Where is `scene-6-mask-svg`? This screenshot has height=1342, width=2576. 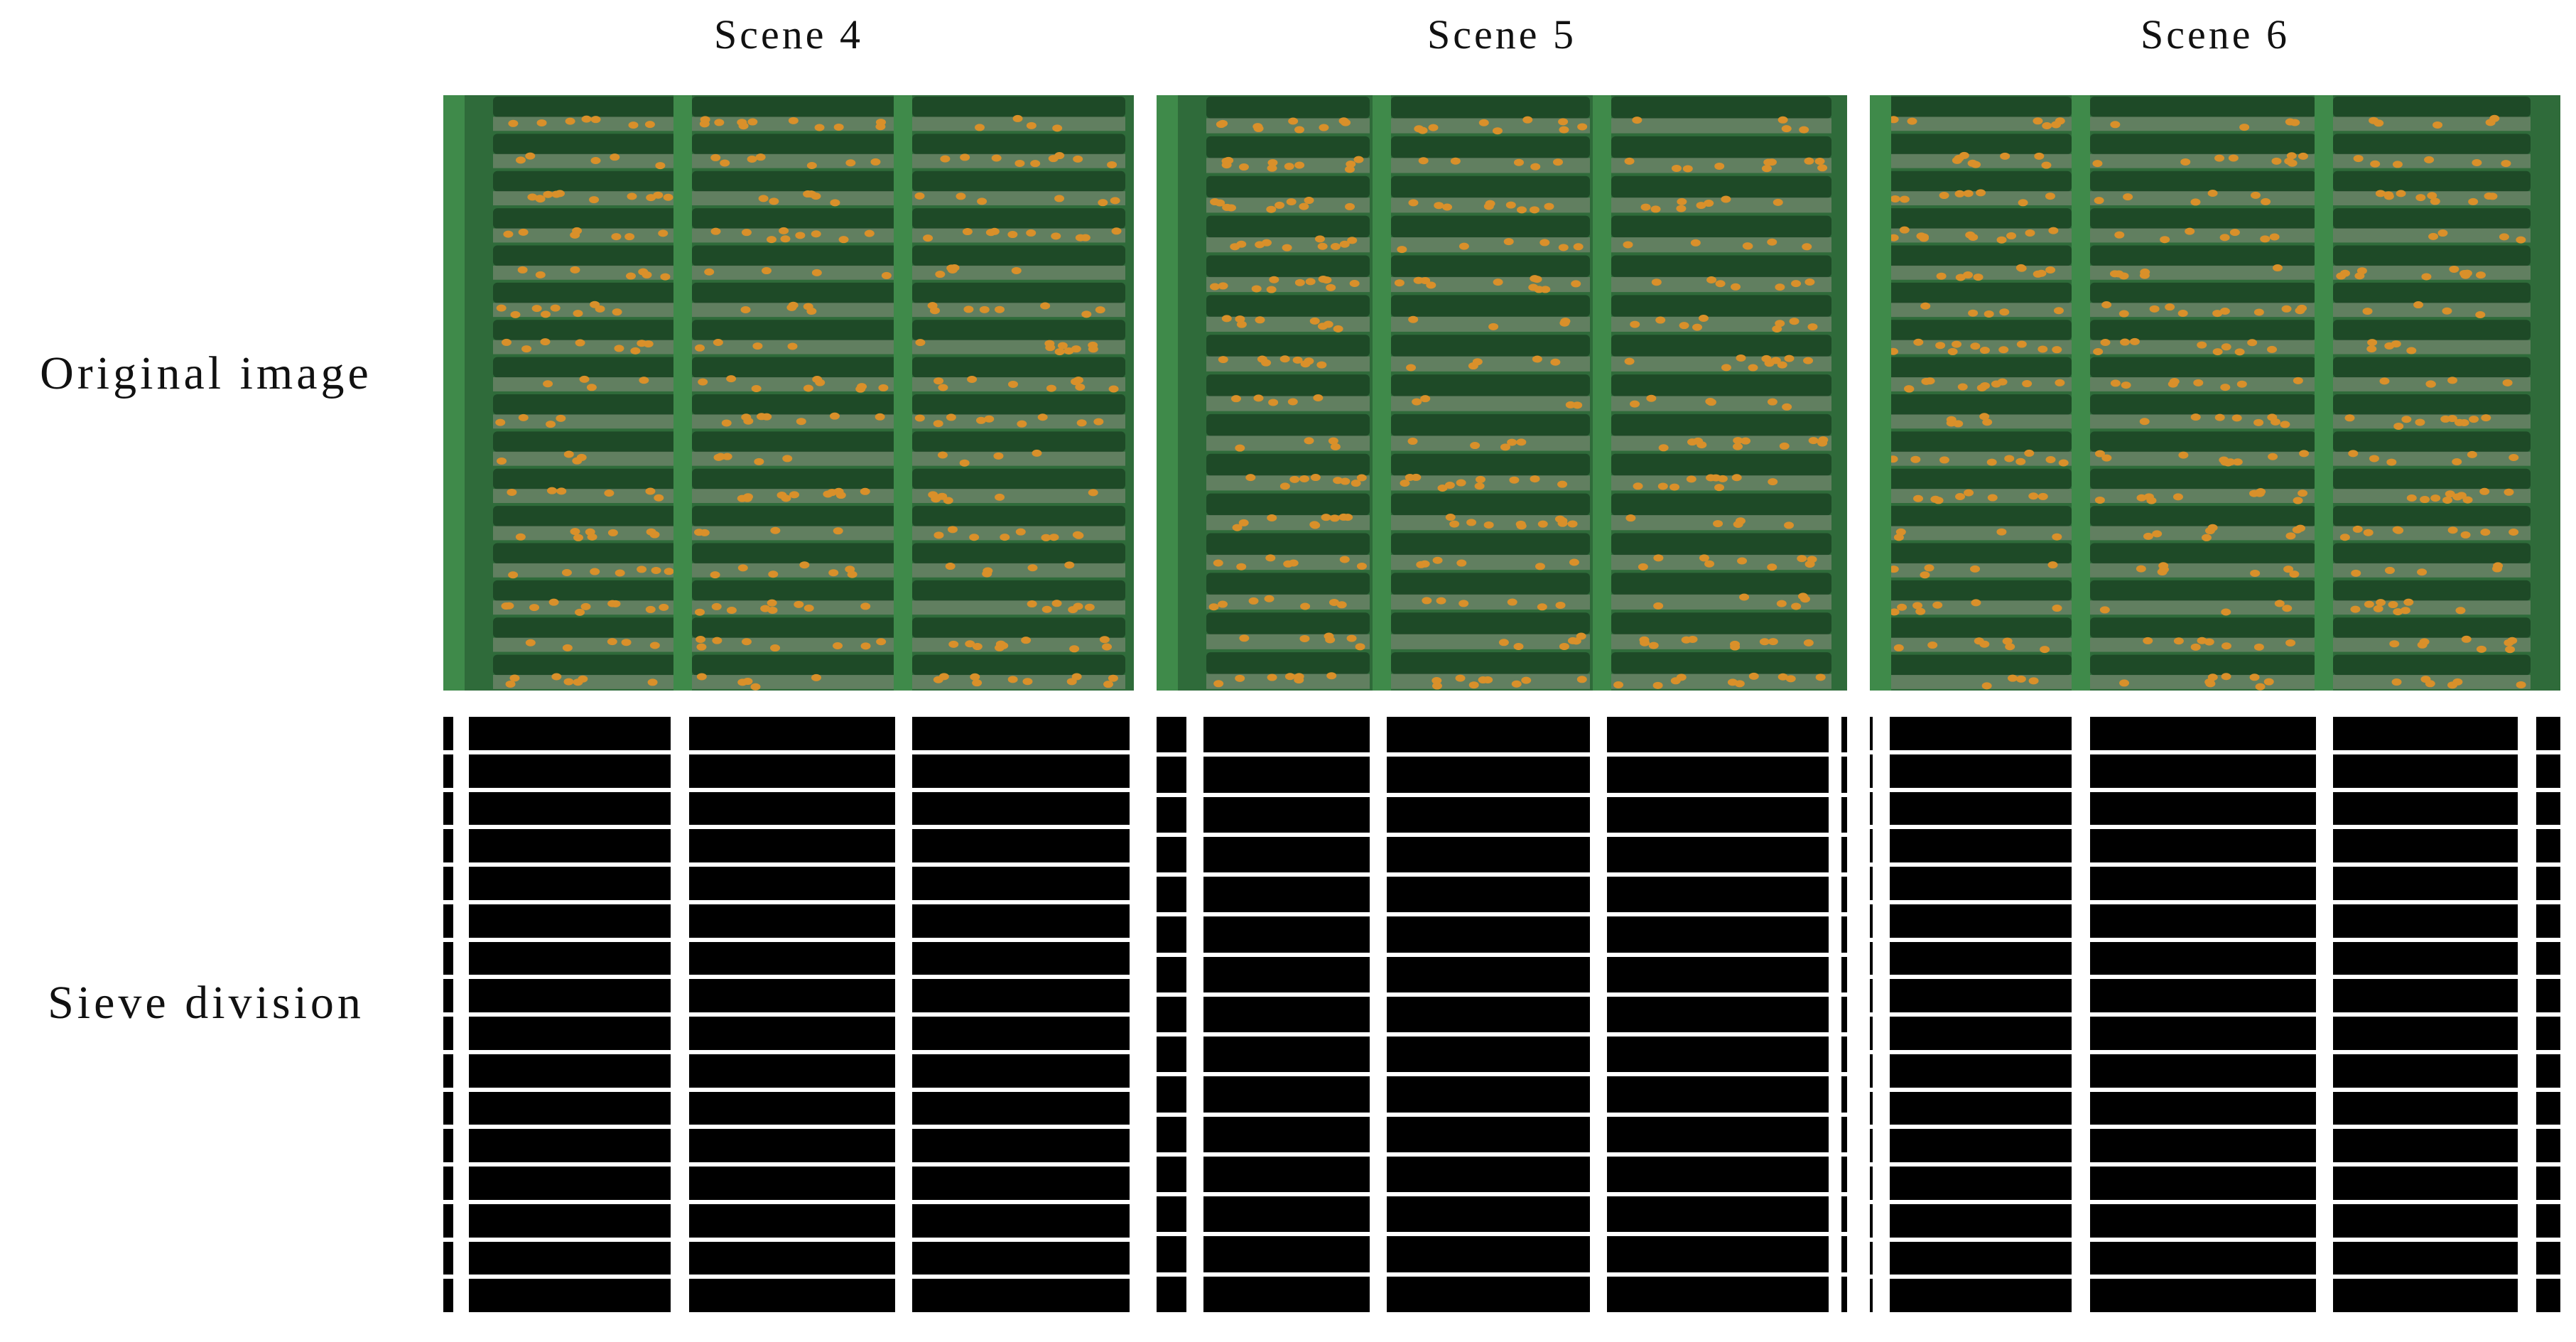
scene-6-mask-svg is located at coordinates (2215, 1014).